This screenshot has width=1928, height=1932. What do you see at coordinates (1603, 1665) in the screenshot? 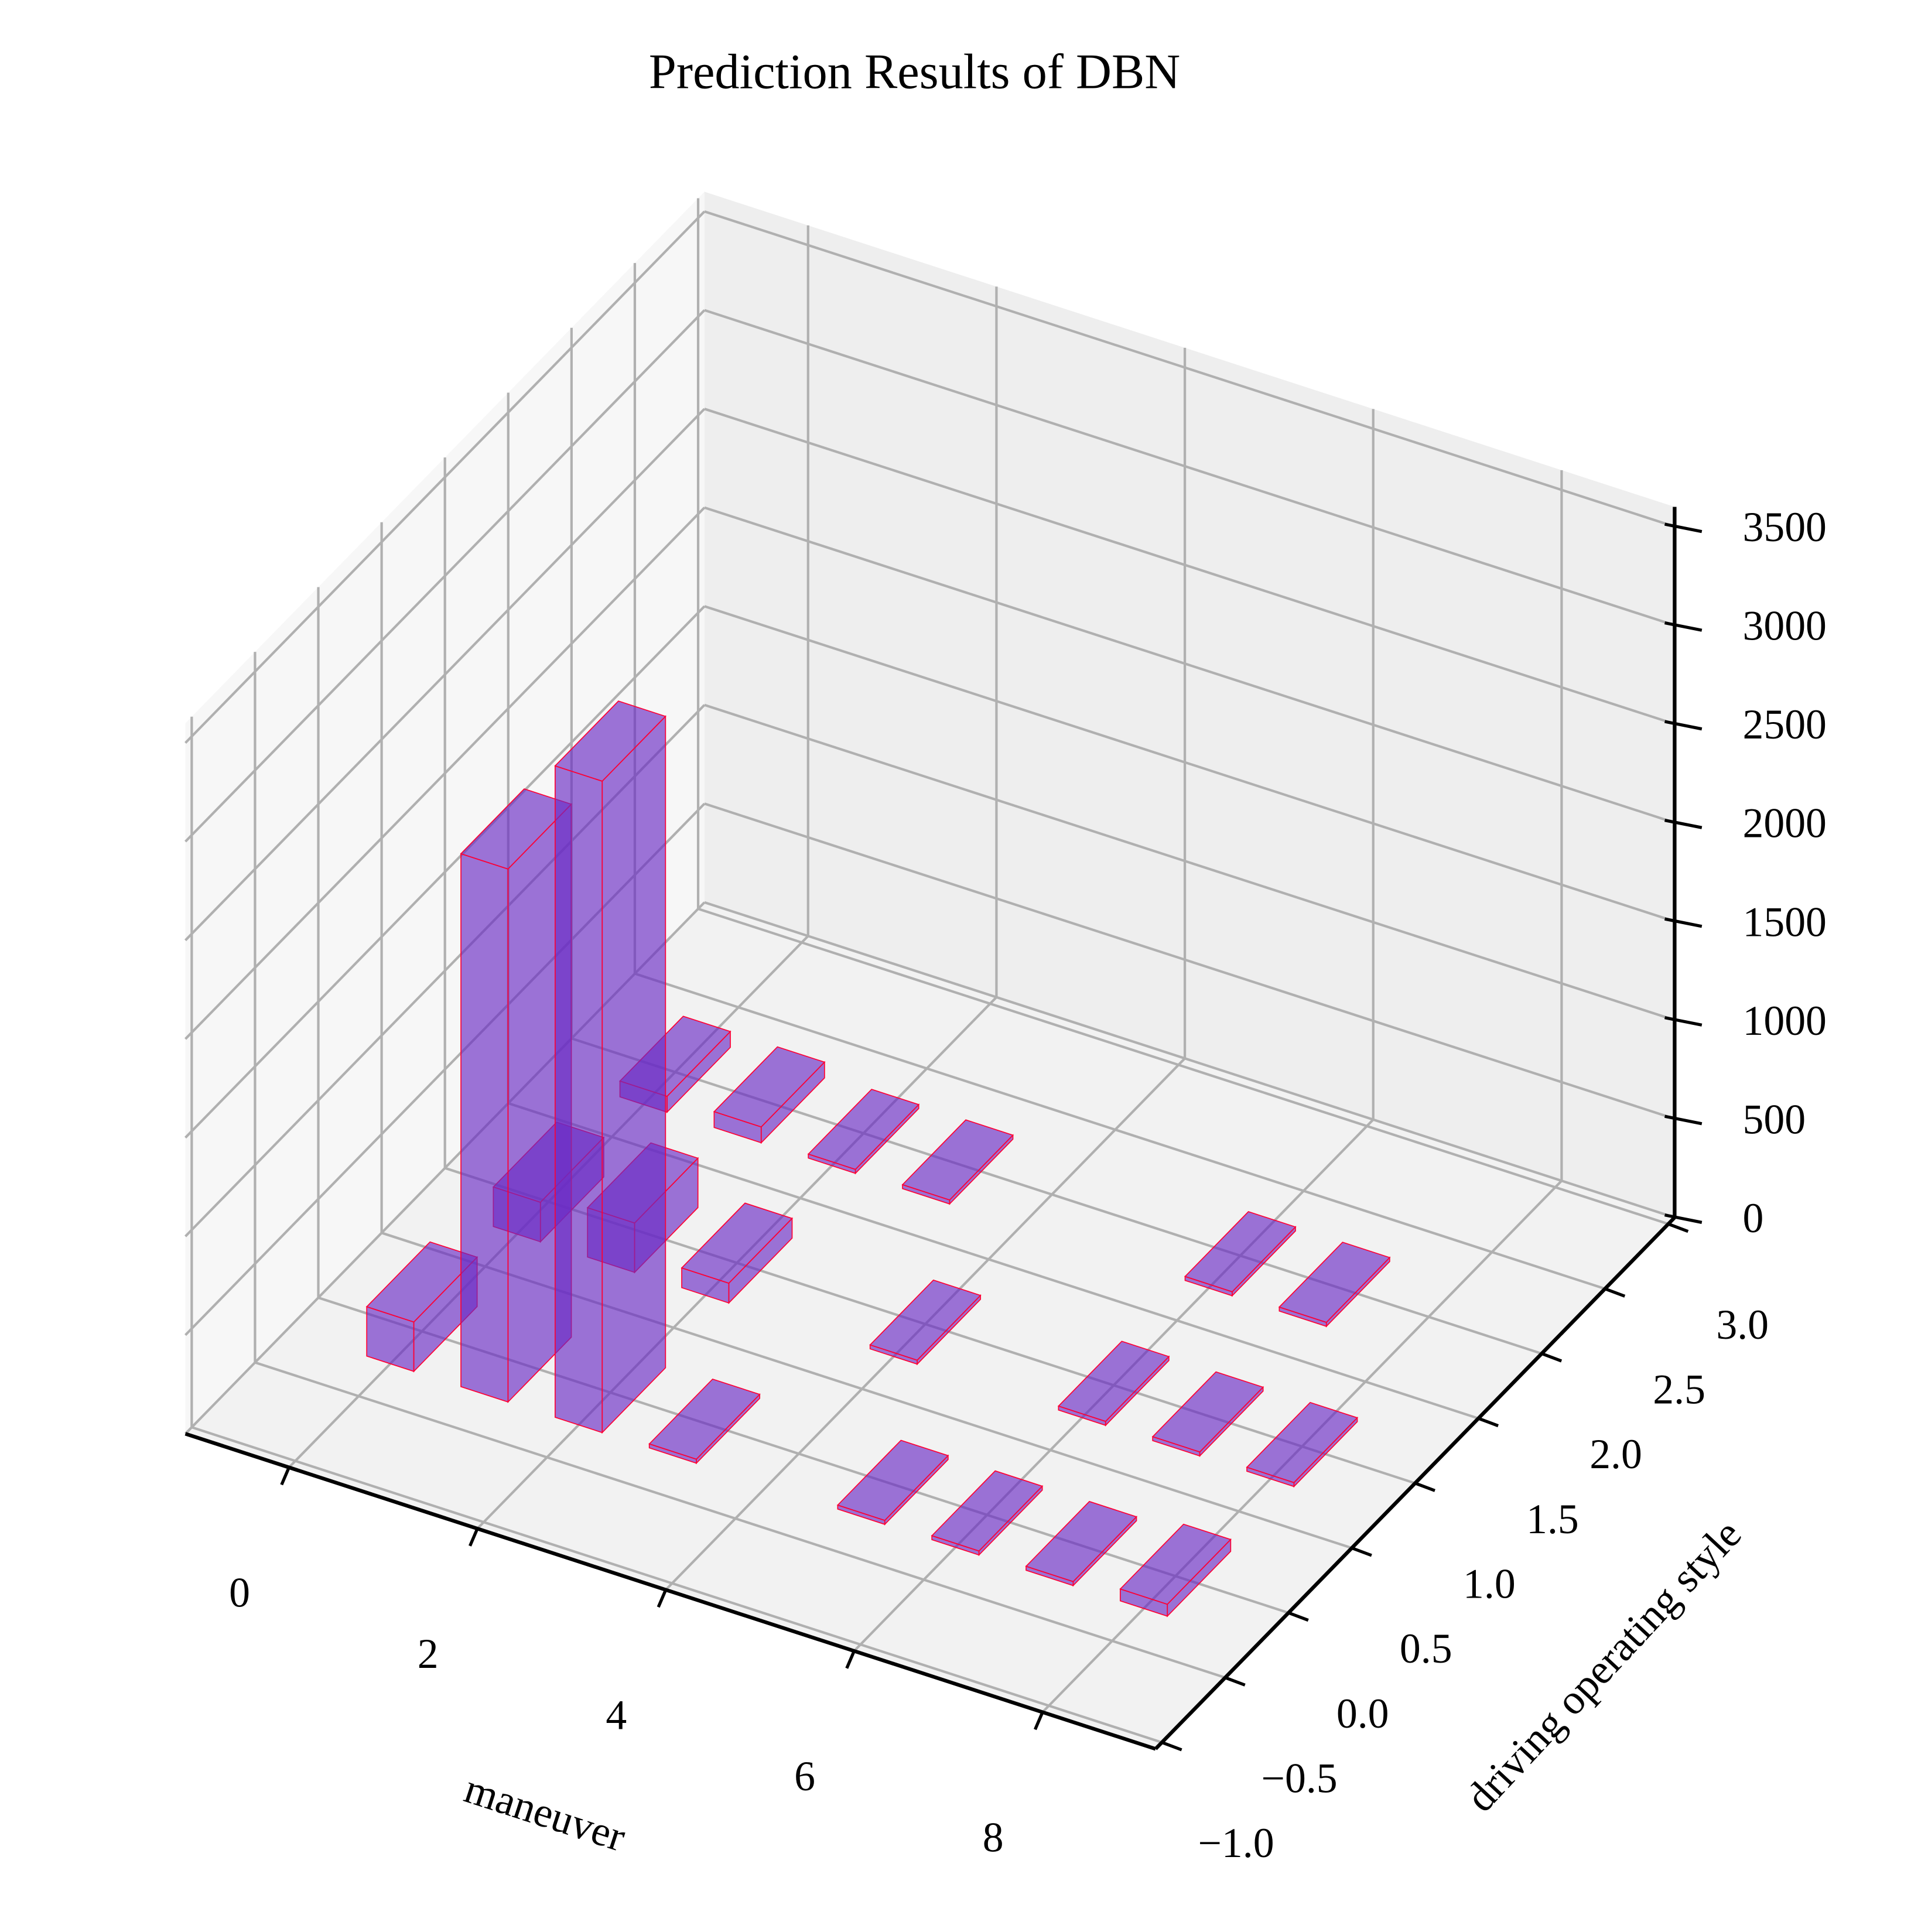
I see `y-axis-label: driving operating style` at bounding box center [1603, 1665].